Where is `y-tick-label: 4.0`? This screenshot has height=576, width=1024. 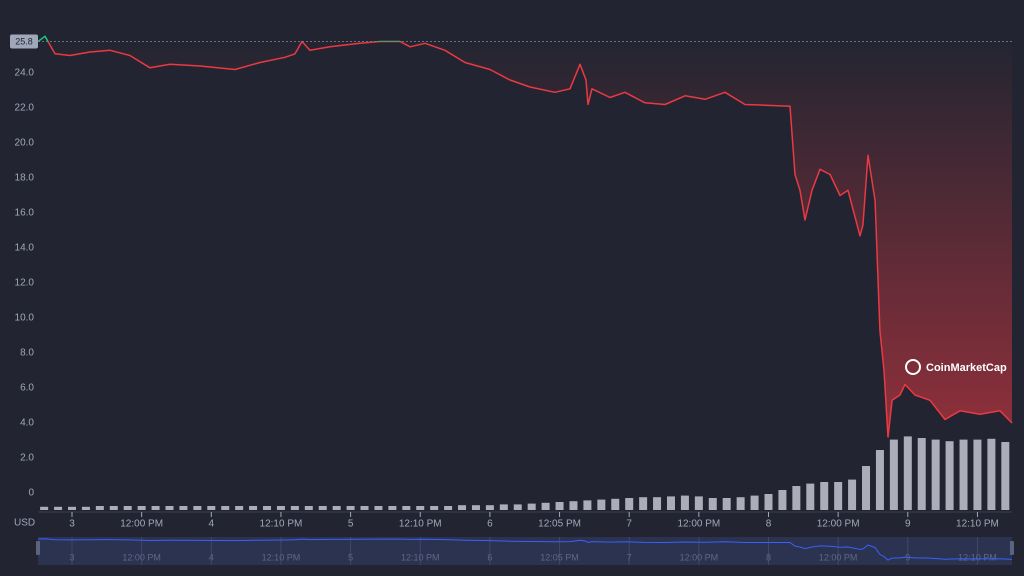 y-tick-label: 4.0 is located at coordinates (27, 423).